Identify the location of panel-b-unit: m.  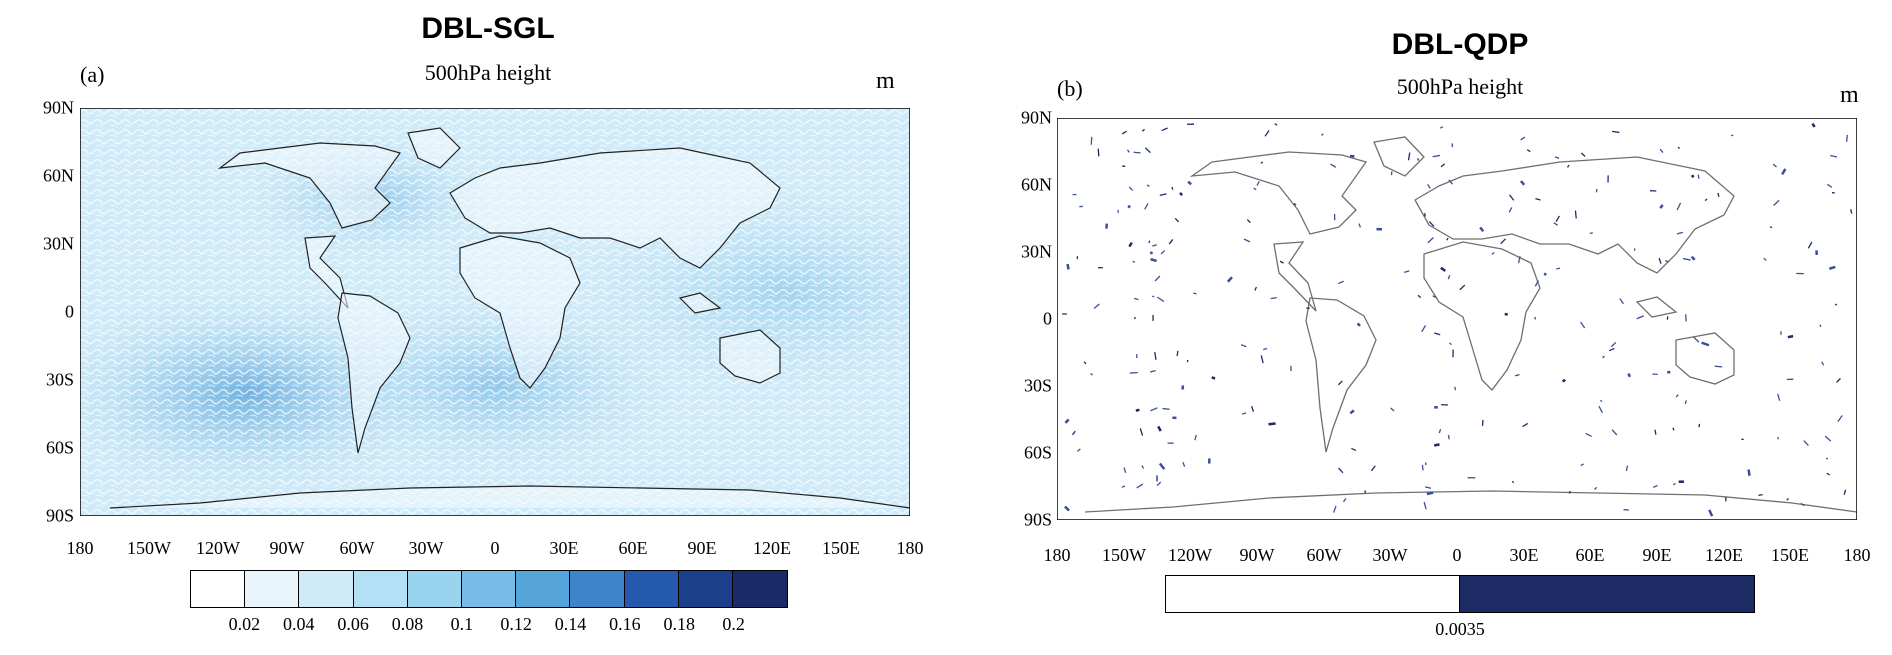
(1849, 95).